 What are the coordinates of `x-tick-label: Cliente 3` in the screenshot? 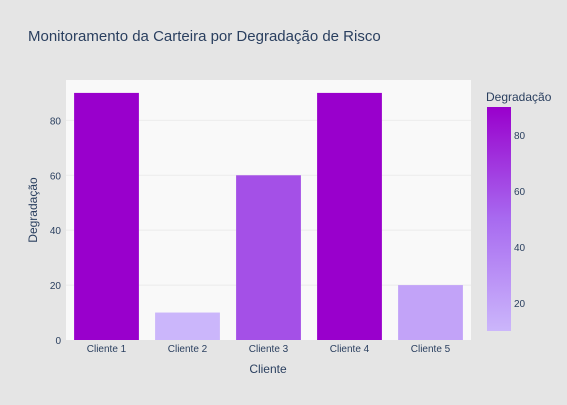 It's located at (269, 349).